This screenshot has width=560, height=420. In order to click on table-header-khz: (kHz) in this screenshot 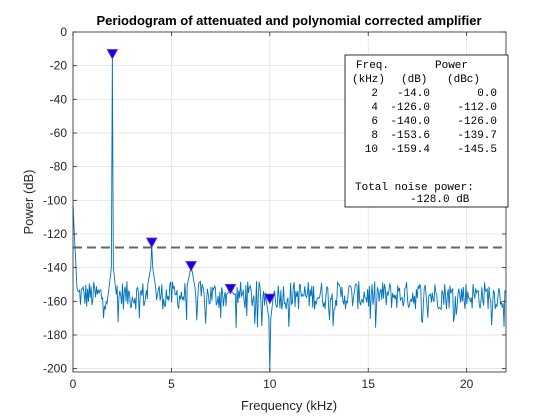, I will do `click(368, 80)`.